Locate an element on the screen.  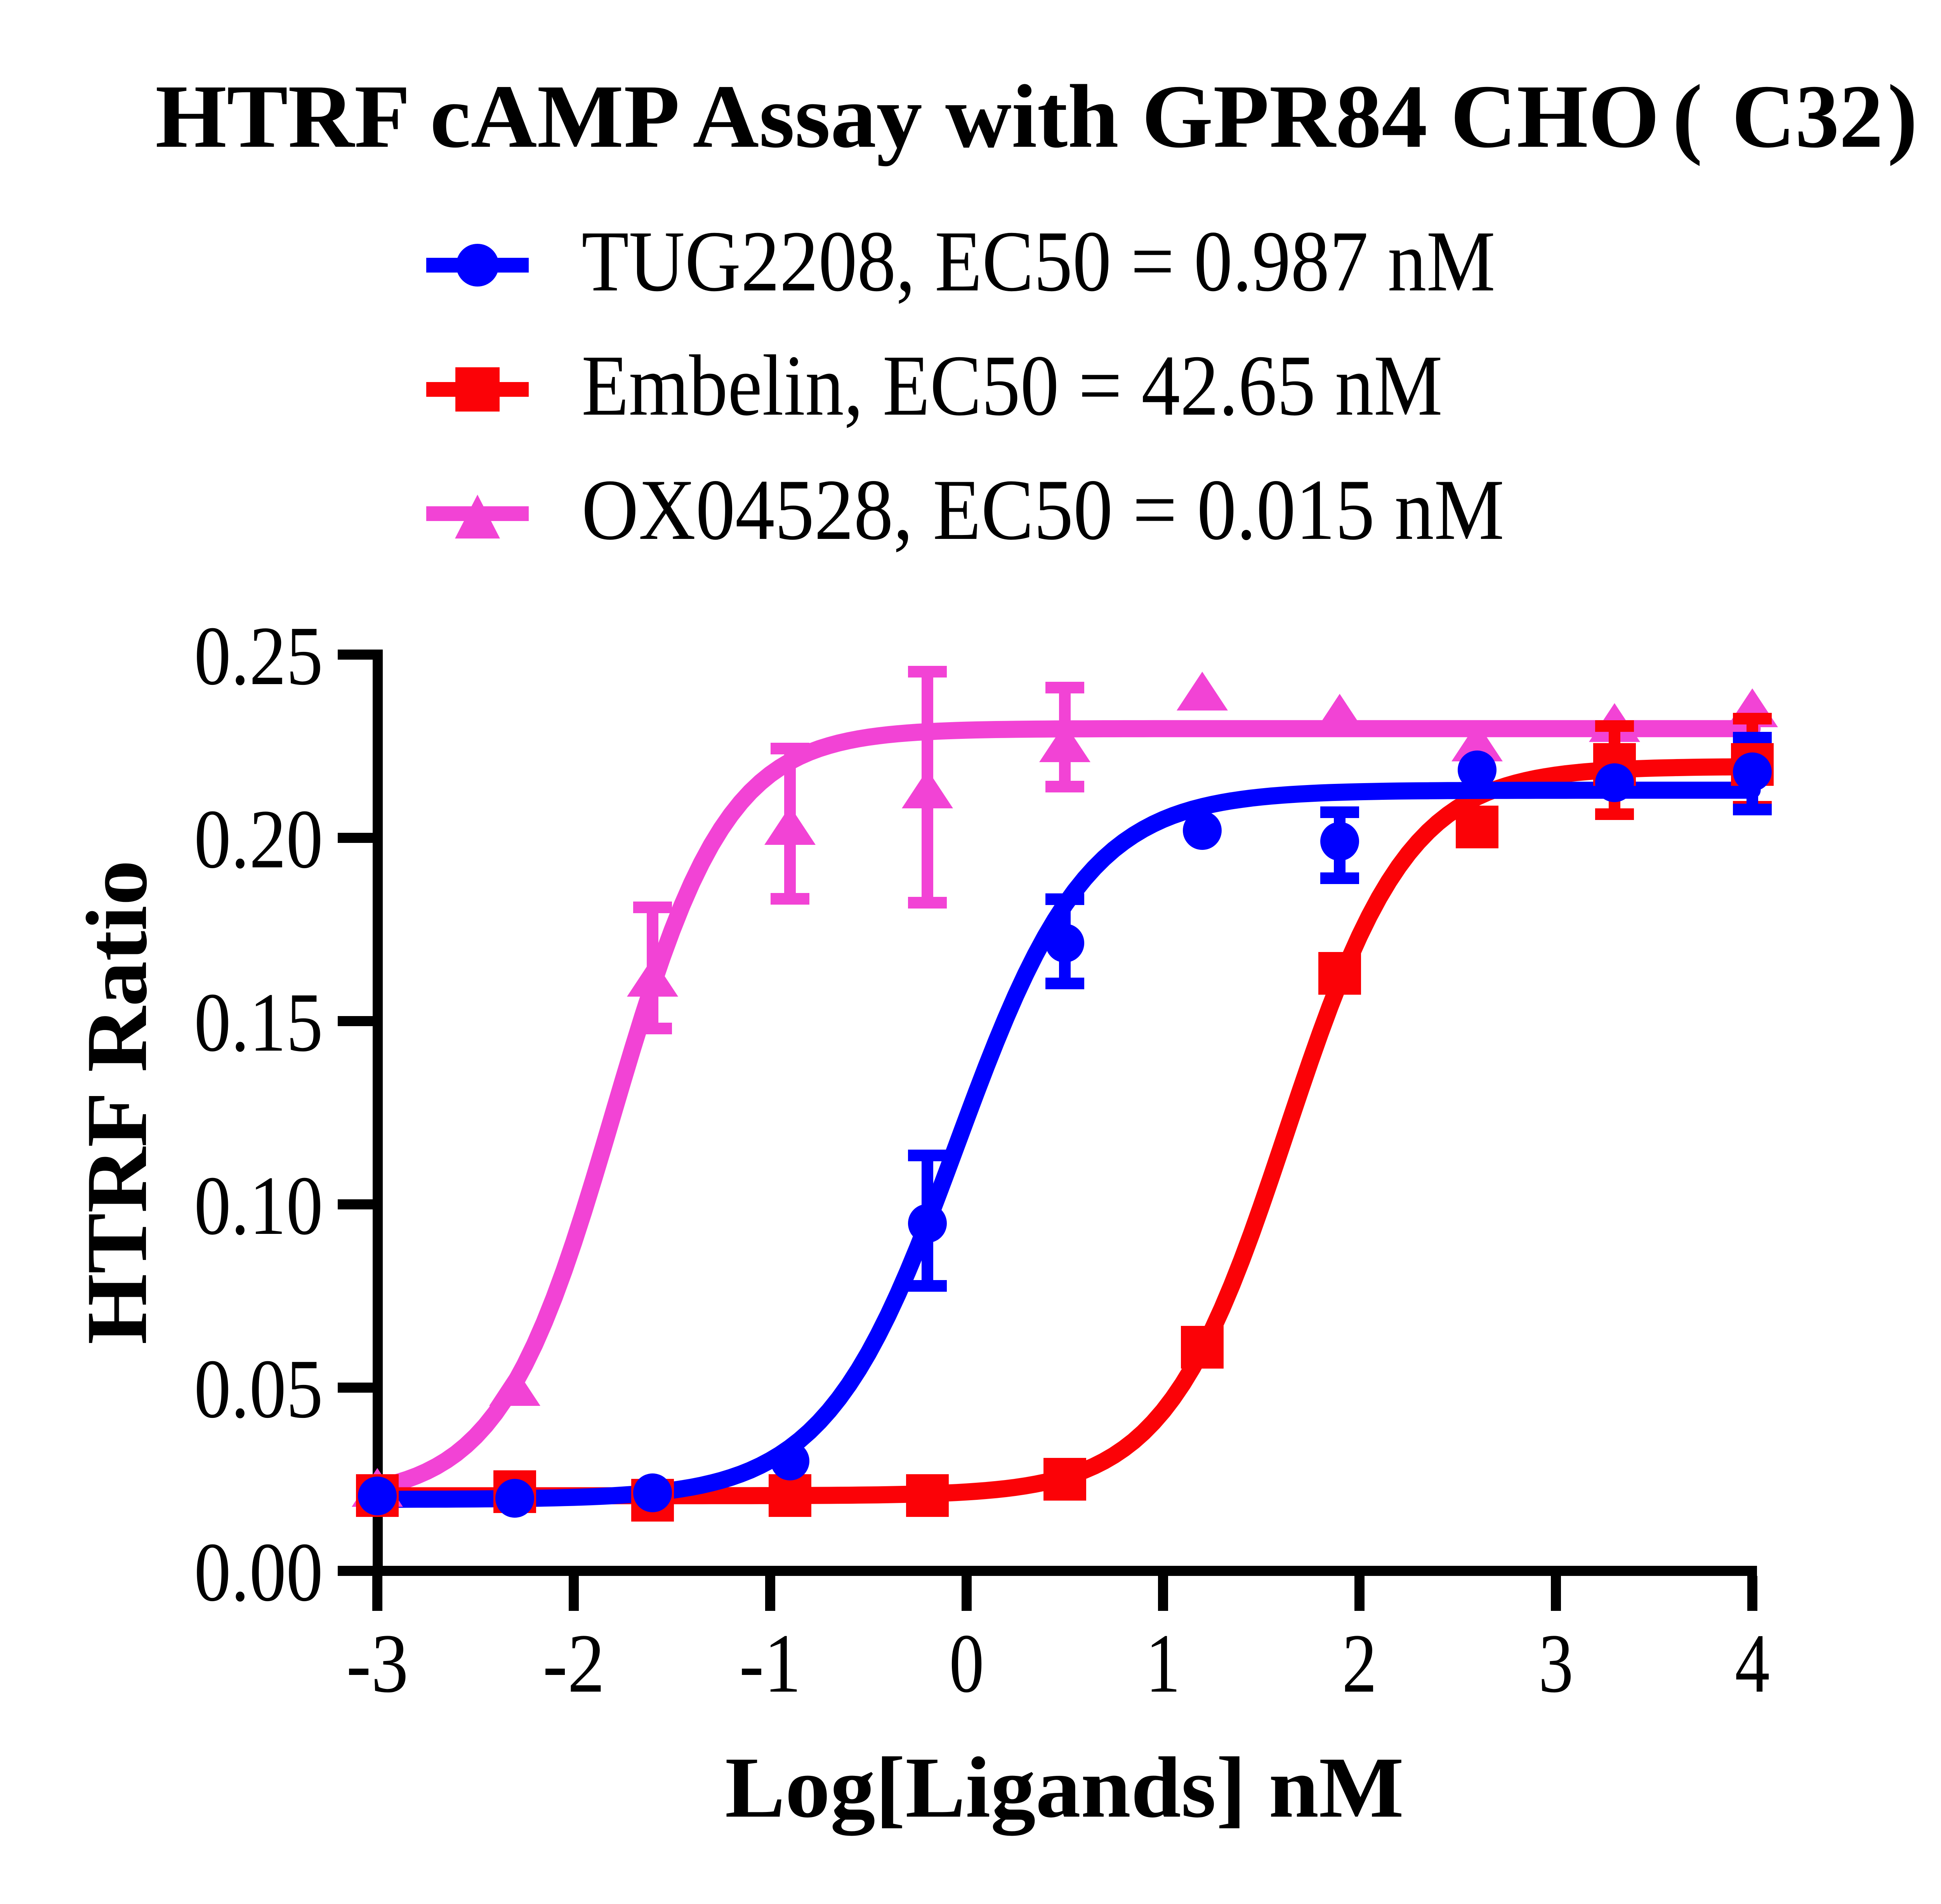
svg-text: -2 is located at coordinates (574, 1663).